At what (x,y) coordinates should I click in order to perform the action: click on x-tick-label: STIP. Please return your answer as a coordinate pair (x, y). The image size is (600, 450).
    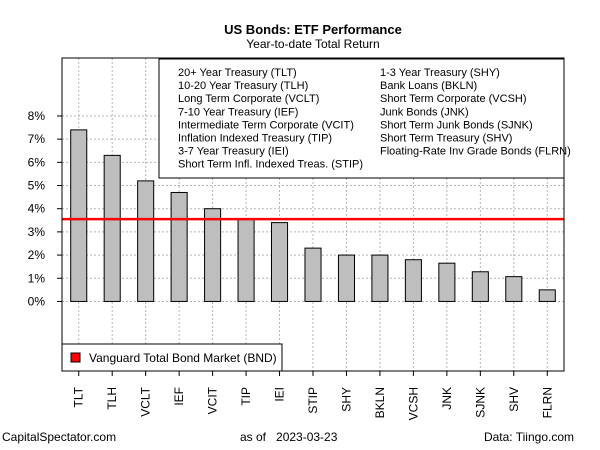
    Looking at the image, I should click on (313, 400).